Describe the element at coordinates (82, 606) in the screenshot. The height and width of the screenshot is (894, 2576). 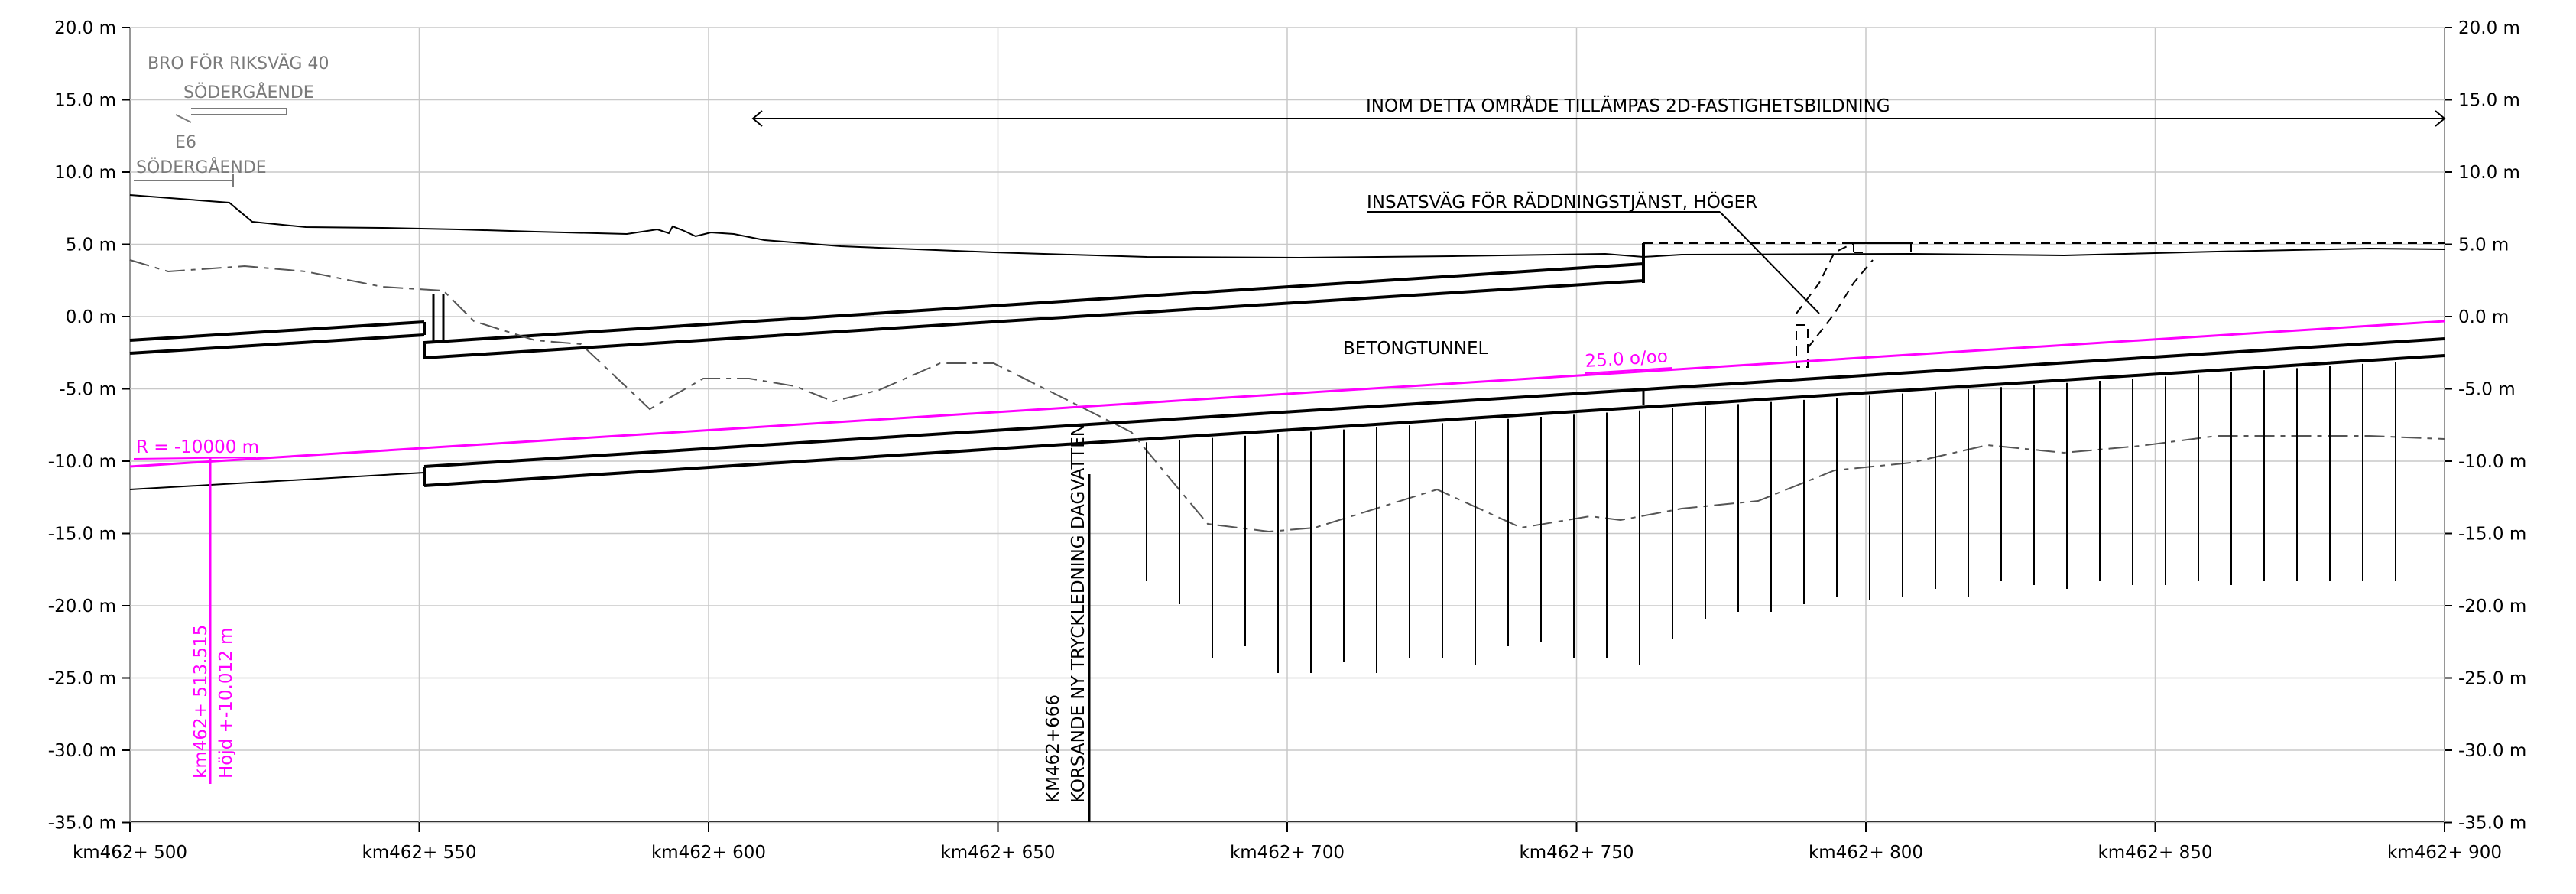
I see `y-tick-label-left: -20.0 m` at that location.